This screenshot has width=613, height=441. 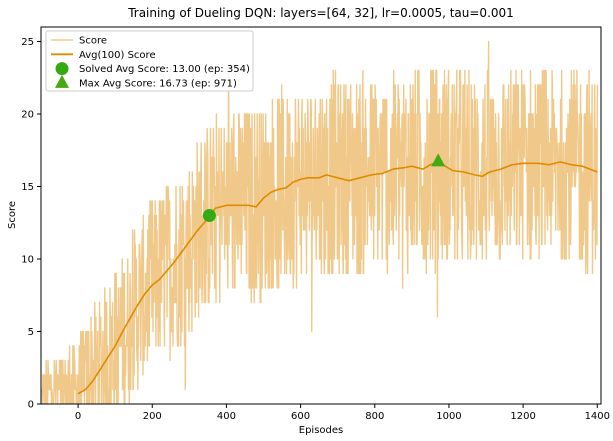 I want to click on y-tick-label: 5, so click(x=31, y=332).